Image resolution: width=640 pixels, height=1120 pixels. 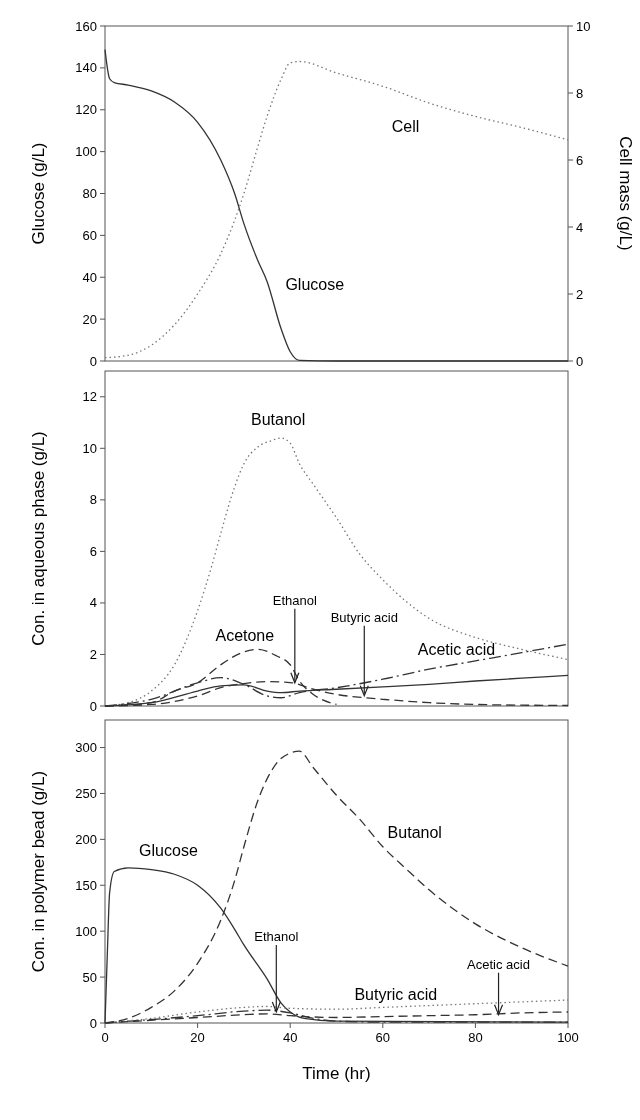 What do you see at coordinates (93, 655) in the screenshot?
I see `y-tick-label: 2` at bounding box center [93, 655].